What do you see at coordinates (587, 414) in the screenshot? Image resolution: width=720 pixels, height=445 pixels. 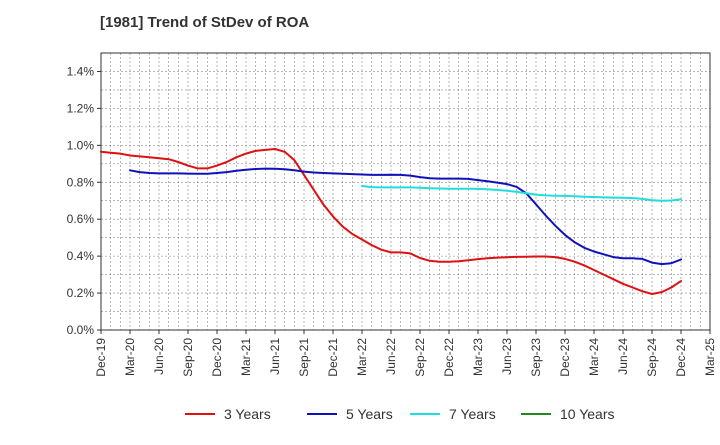 I see `legend-label: 10 Years` at bounding box center [587, 414].